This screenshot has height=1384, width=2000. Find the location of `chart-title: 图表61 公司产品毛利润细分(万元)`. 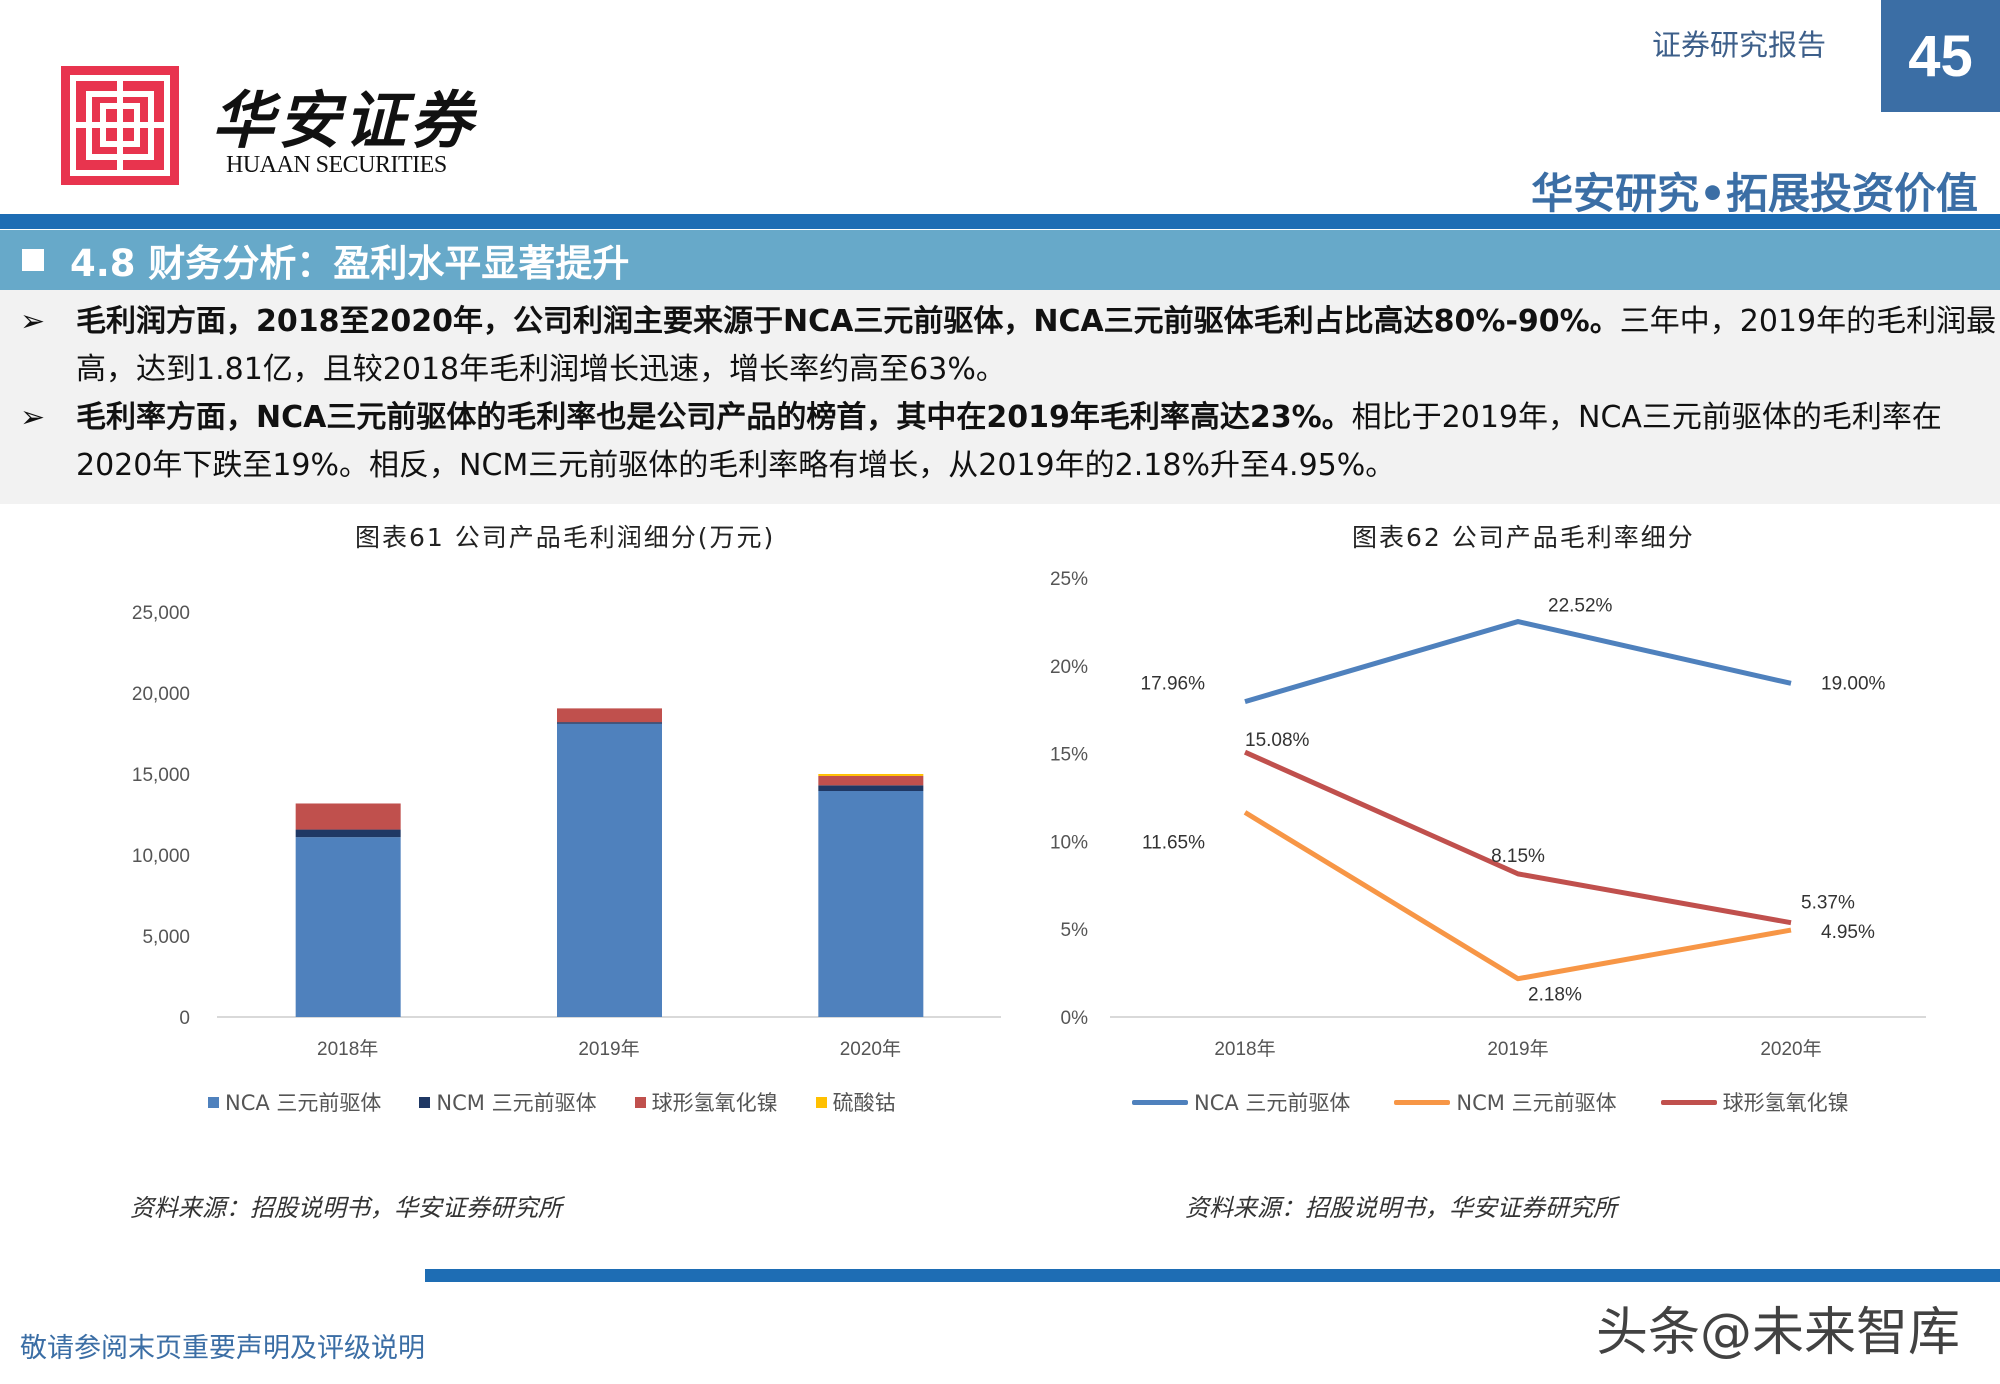

chart-title: 图表61 公司产品毛利润细分(万元) is located at coordinates (565, 537).